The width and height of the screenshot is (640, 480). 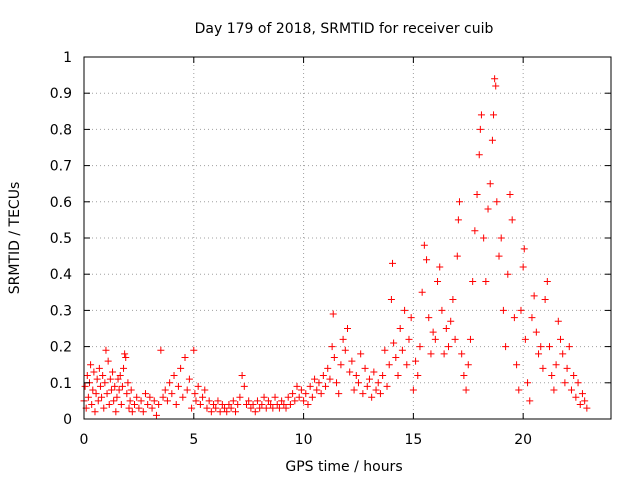 I want to click on y-tick-label: 0.4, so click(x=61, y=275).